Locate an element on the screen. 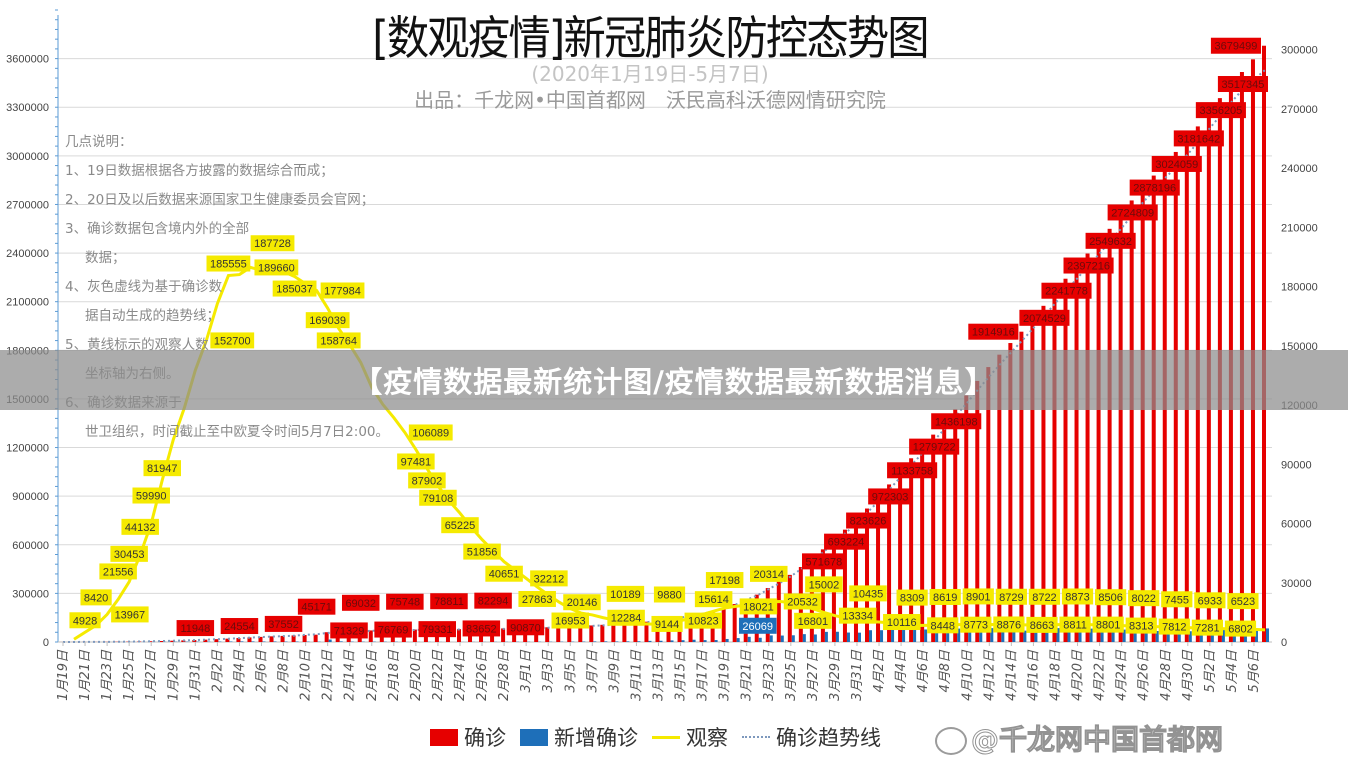 This screenshot has height=759, width=1348. observed-data-label: 20314 is located at coordinates (768, 575).